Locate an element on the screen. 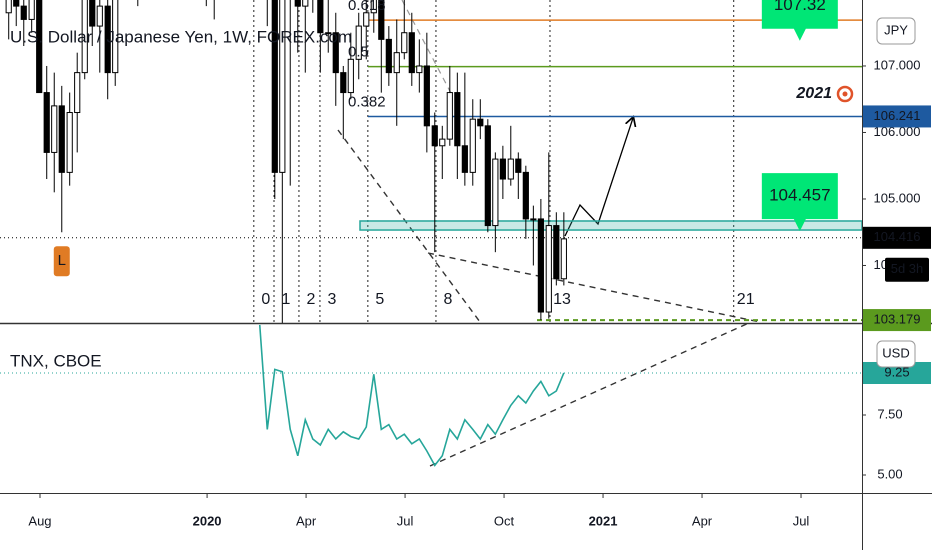 The width and height of the screenshot is (932, 550). marker-label: L is located at coordinates (62, 260).